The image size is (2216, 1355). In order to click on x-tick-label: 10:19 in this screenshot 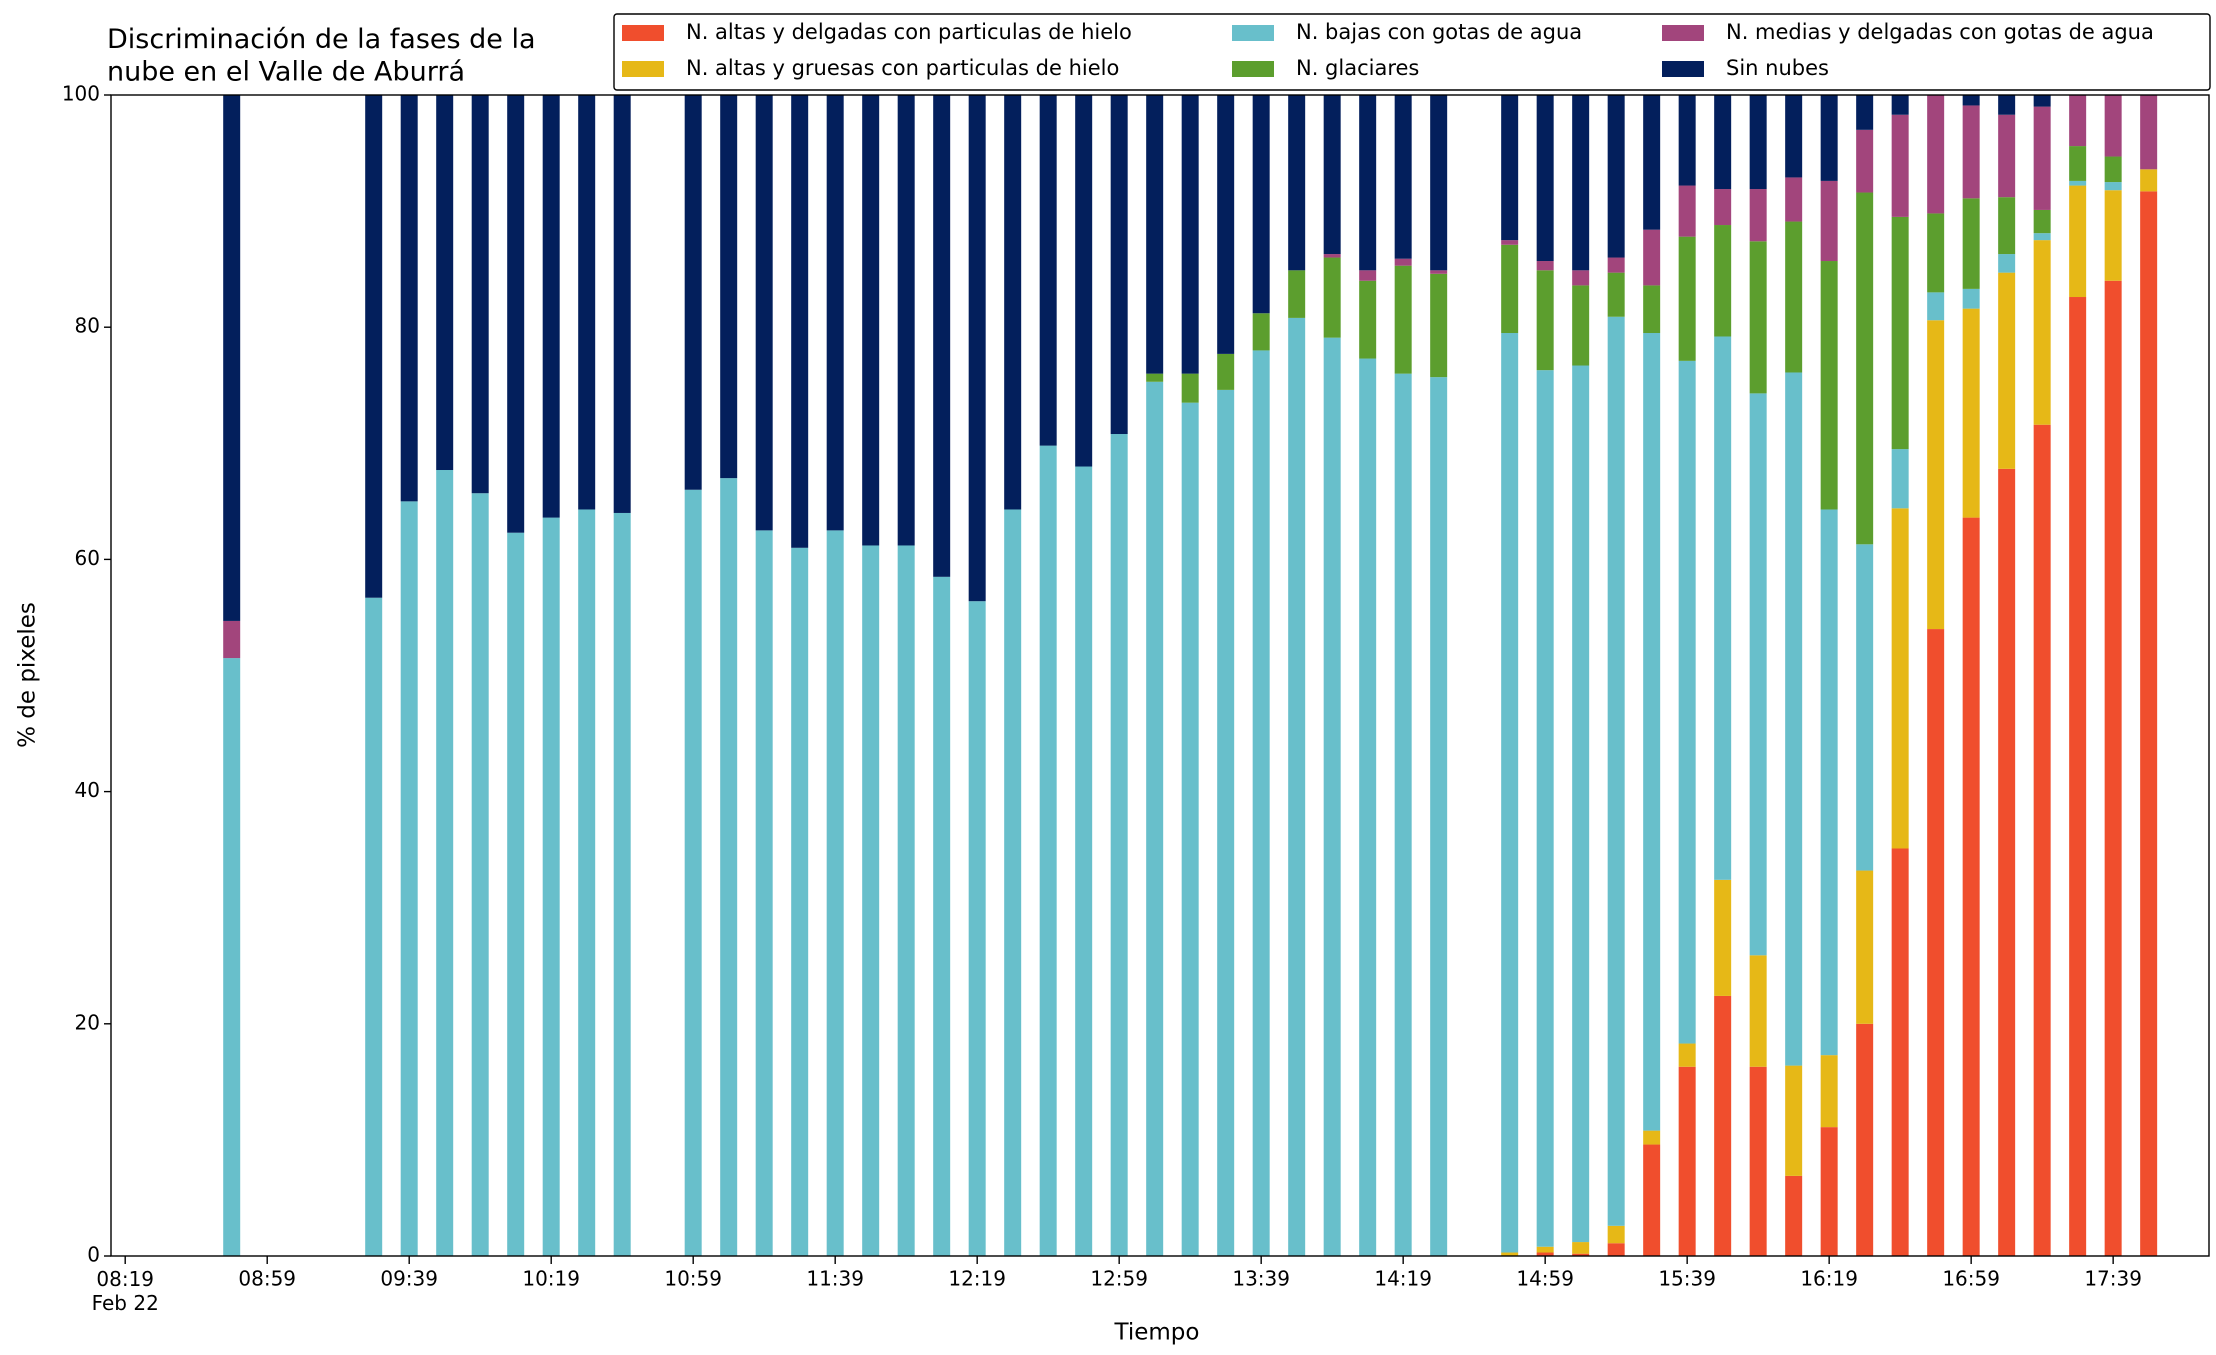, I will do `click(551, 1279)`.